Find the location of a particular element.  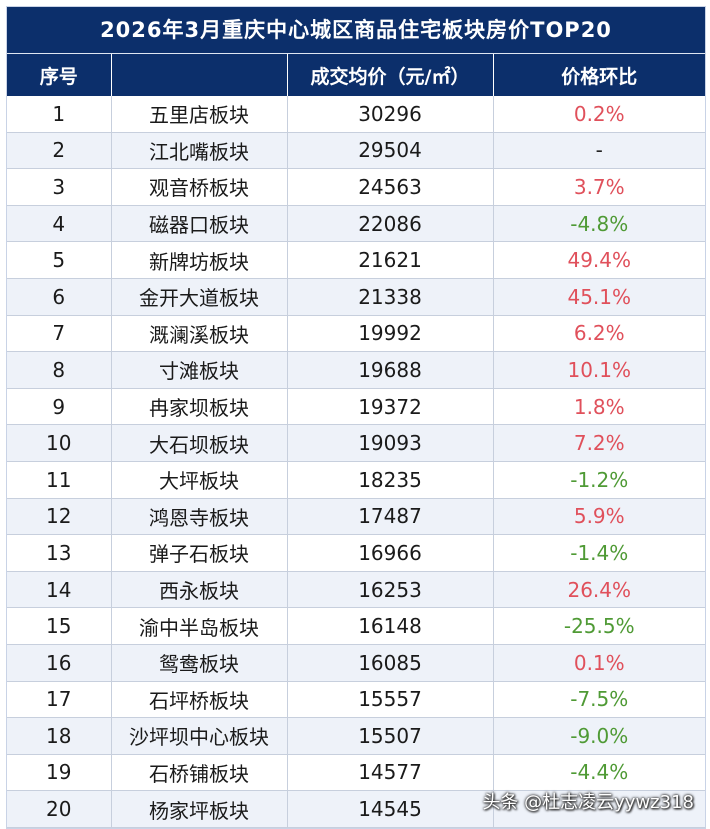

table-row: 8 寸滩板块 19688 10.1% is located at coordinates (356, 370).